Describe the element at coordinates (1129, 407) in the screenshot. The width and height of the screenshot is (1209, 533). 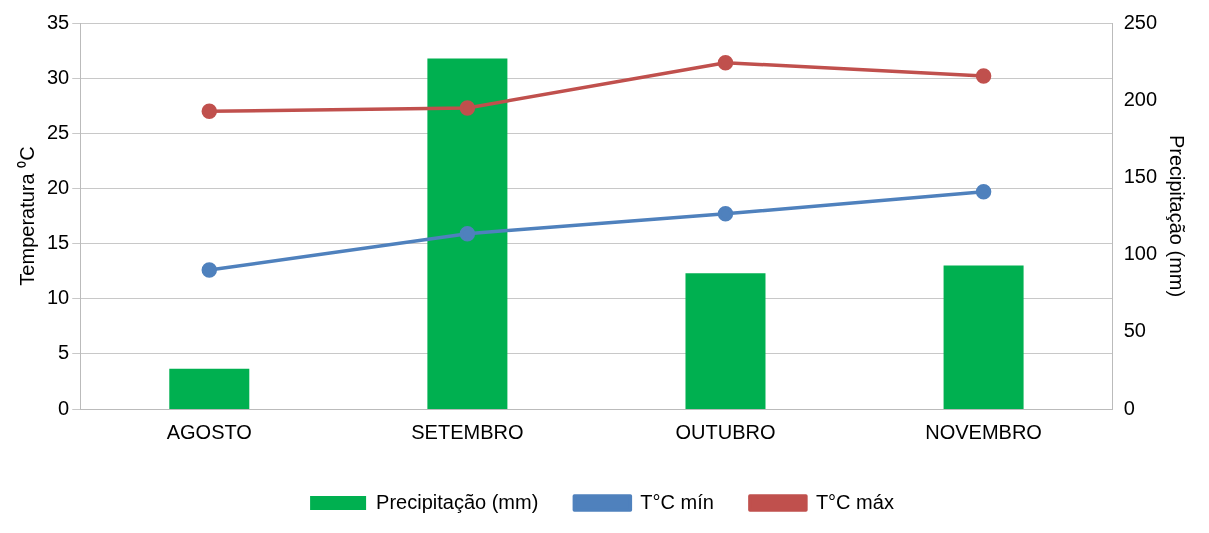
I see `y2-tick-label: 0` at that location.